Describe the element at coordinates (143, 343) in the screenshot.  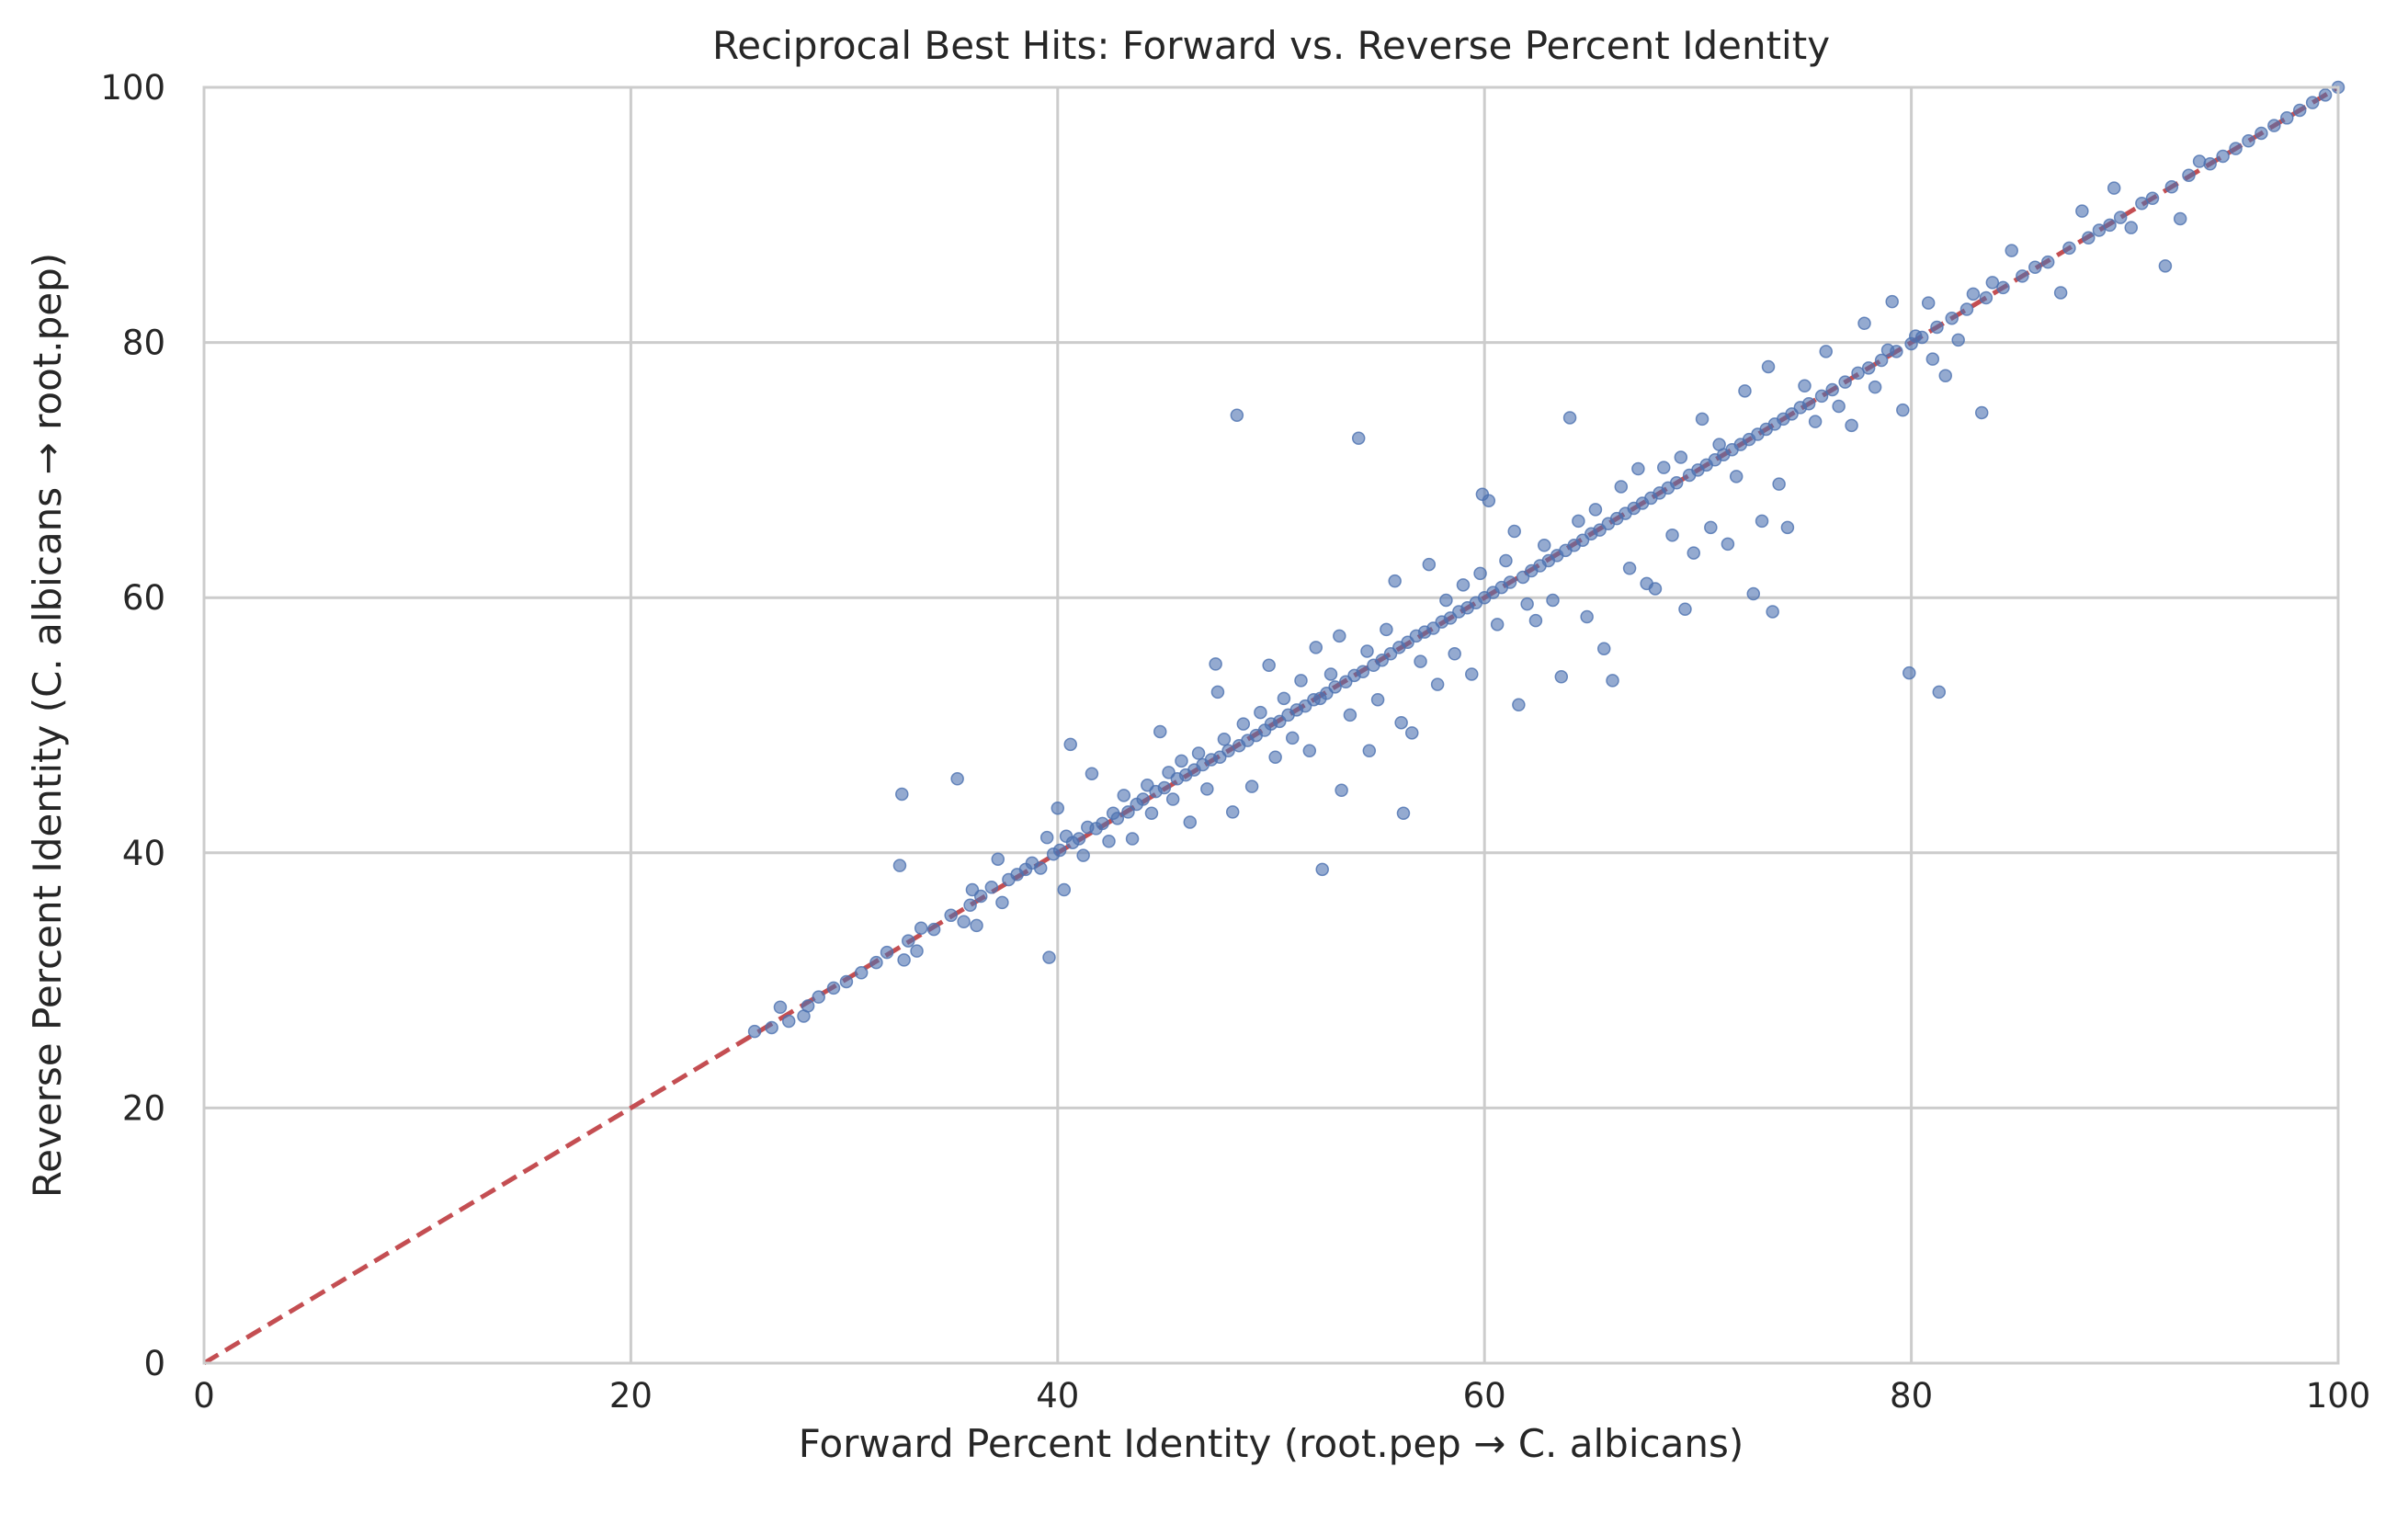
I see `y-tick-label: 80` at that location.